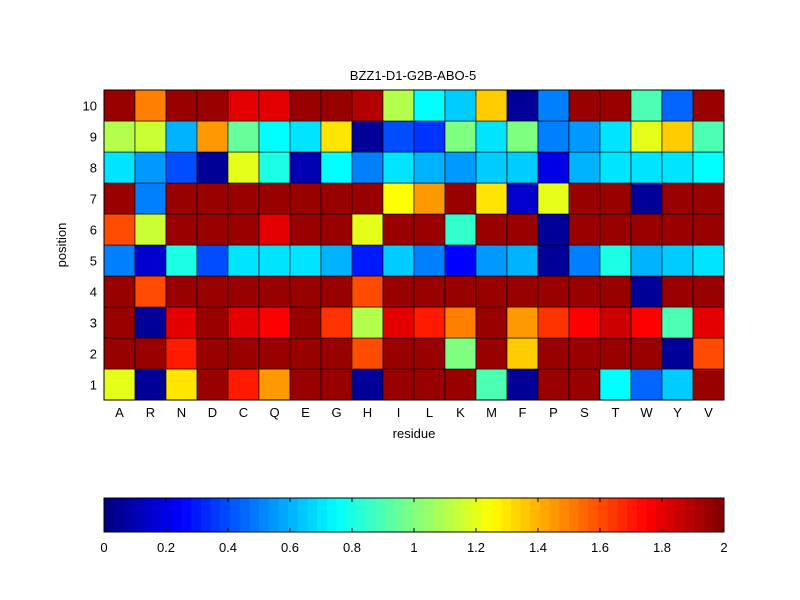 The height and width of the screenshot is (600, 800). Describe the element at coordinates (476, 547) in the screenshot. I see `colorbar-tick-label: 1.2` at that location.